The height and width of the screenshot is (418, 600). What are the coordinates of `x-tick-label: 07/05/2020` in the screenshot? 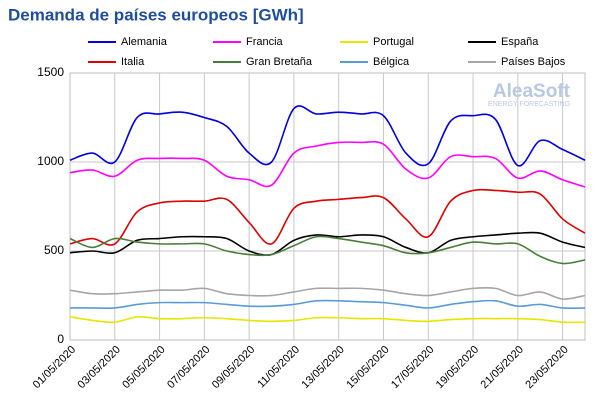 It's located at (188, 367).